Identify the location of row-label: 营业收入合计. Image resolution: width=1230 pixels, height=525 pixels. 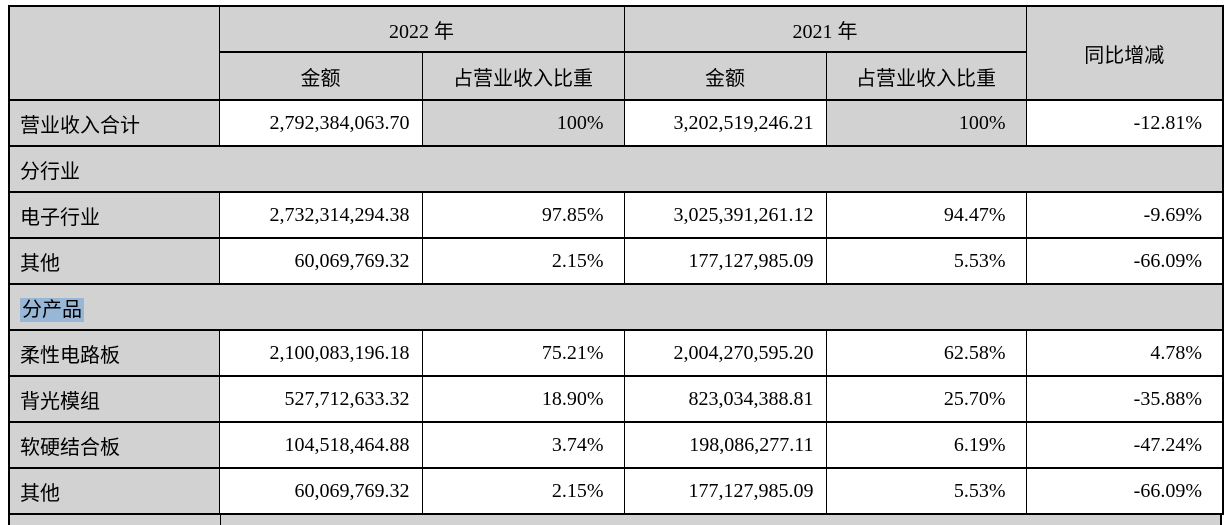
(114, 123).